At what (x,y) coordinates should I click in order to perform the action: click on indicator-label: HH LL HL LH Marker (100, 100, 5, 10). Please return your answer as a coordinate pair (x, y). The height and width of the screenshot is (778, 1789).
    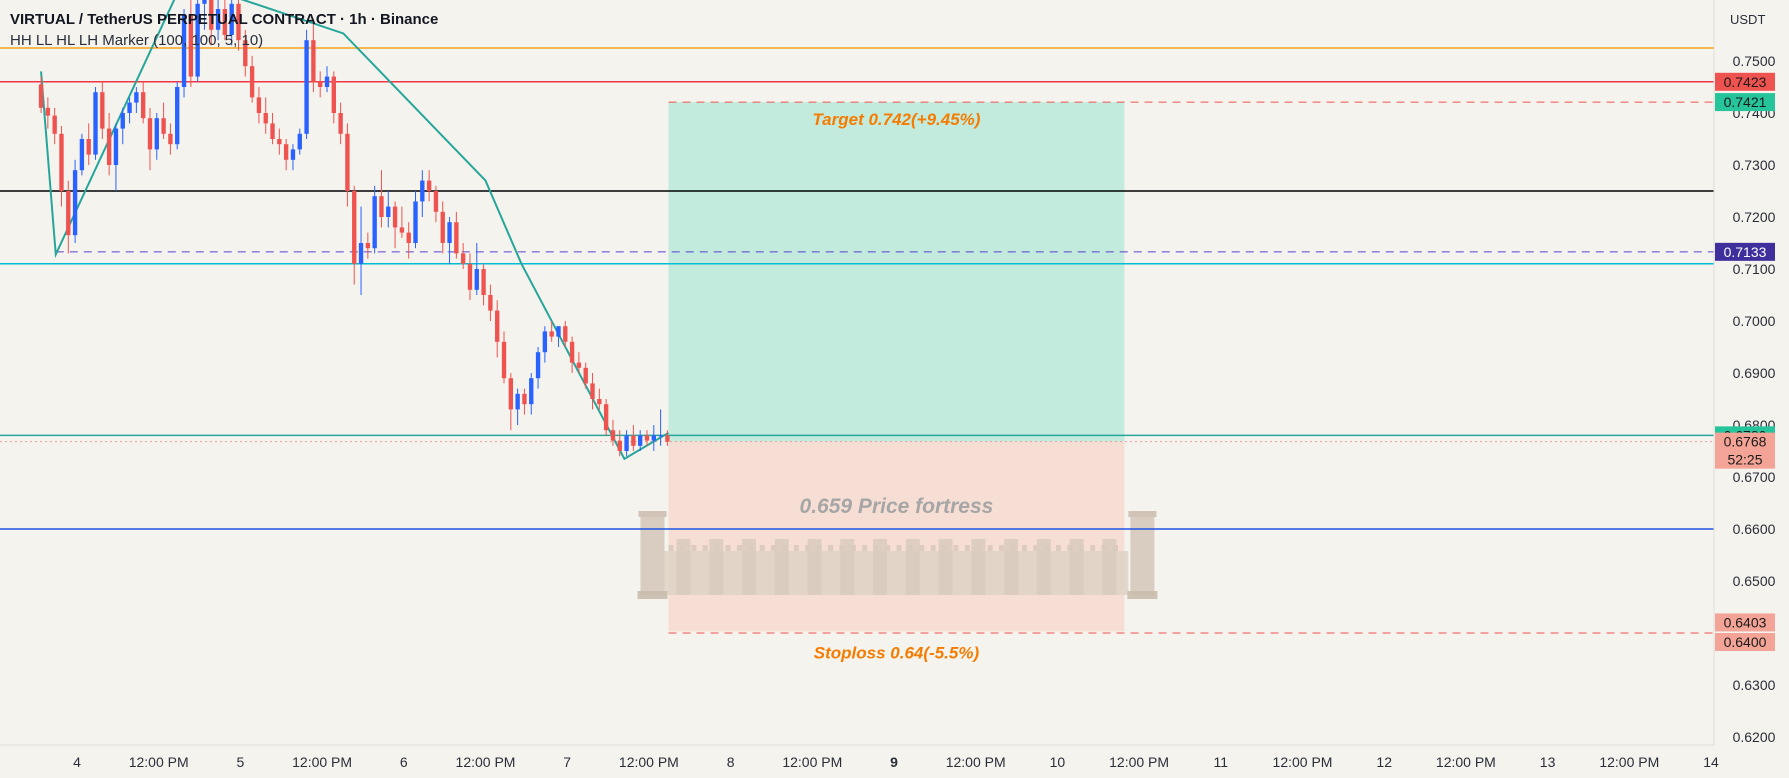
    Looking at the image, I should click on (137, 40).